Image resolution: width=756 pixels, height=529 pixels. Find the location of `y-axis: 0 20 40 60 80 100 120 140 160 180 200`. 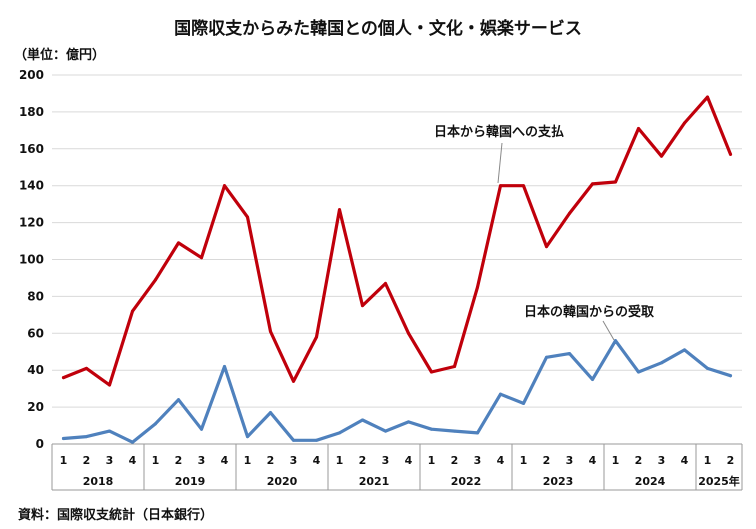

y-axis: 0 20 40 60 80 100 120 140 160 180 200 is located at coordinates (31, 259).